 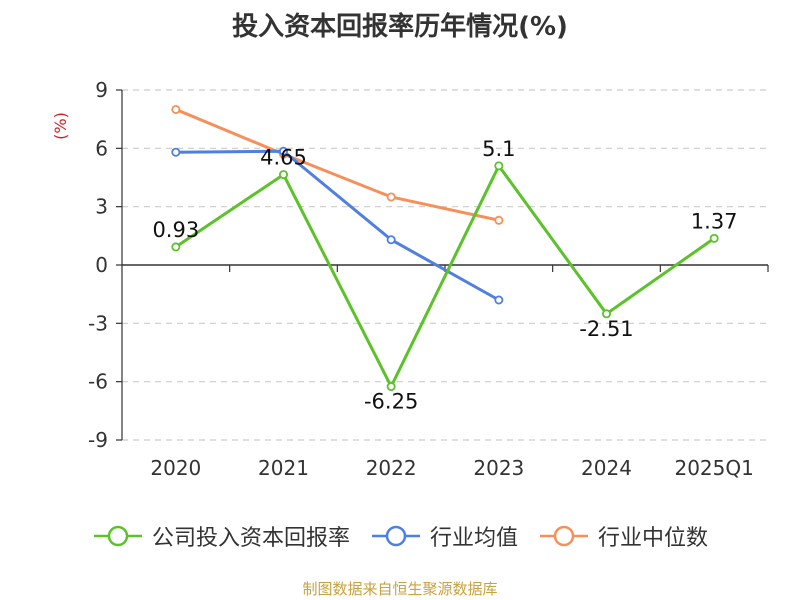 What do you see at coordinates (400, 589) in the screenshot?
I see `data-source-note: 制图数据来自恒生聚源数据库` at bounding box center [400, 589].